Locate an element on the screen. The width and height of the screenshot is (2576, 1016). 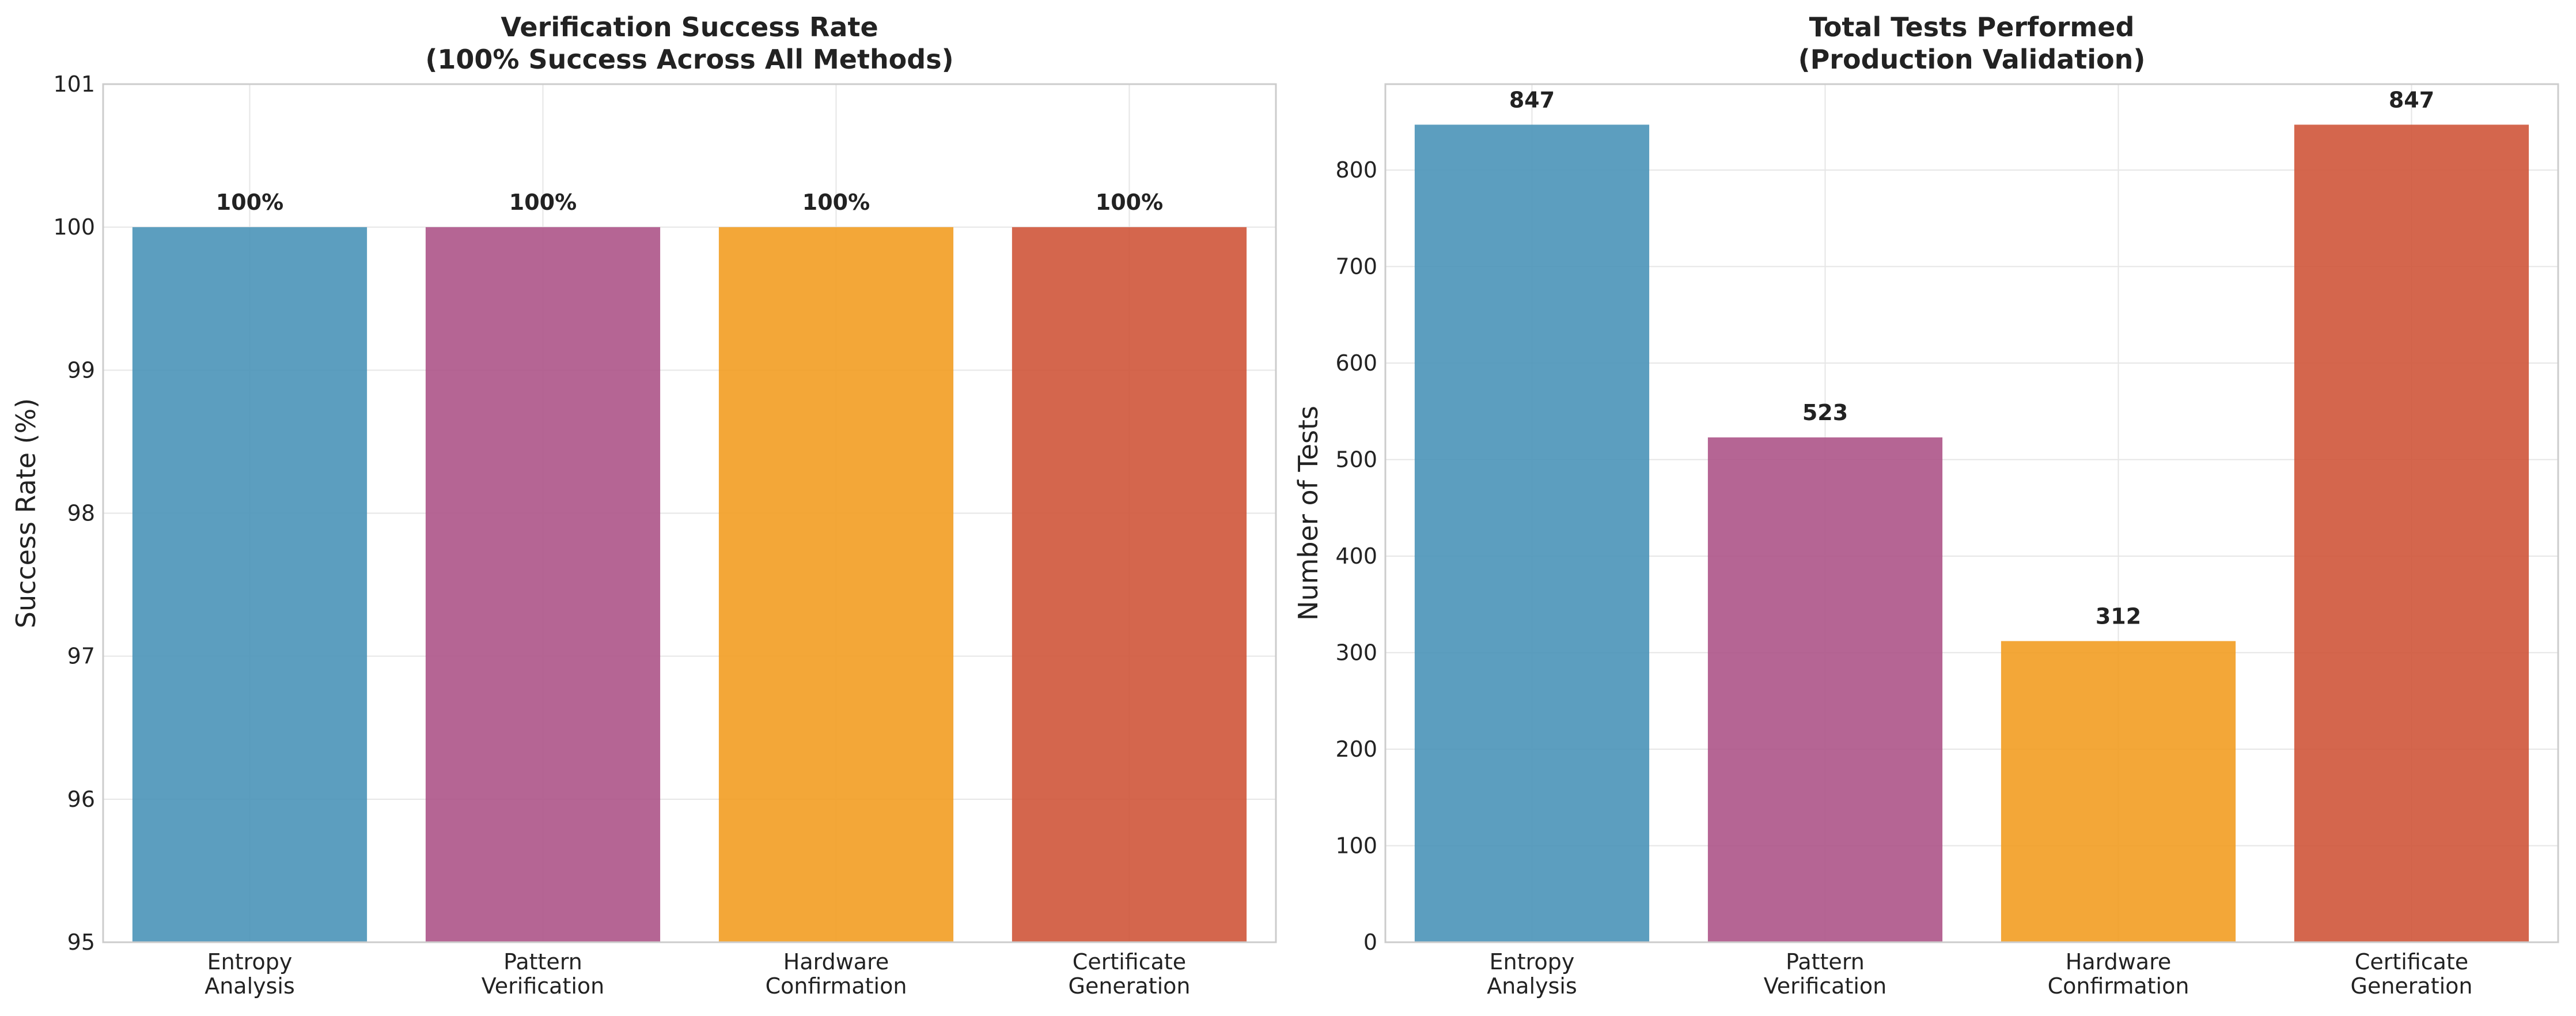
y-tick-label: 800 is located at coordinates (1356, 170).